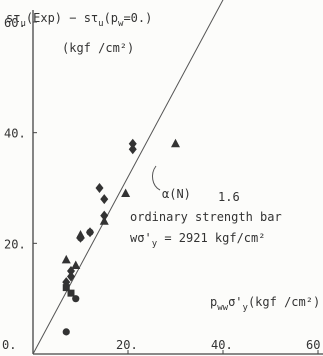 The height and width of the screenshot is (356, 323). What do you see at coordinates (15, 23) in the screenshot?
I see `y-tick-label: 60.` at bounding box center [15, 23].